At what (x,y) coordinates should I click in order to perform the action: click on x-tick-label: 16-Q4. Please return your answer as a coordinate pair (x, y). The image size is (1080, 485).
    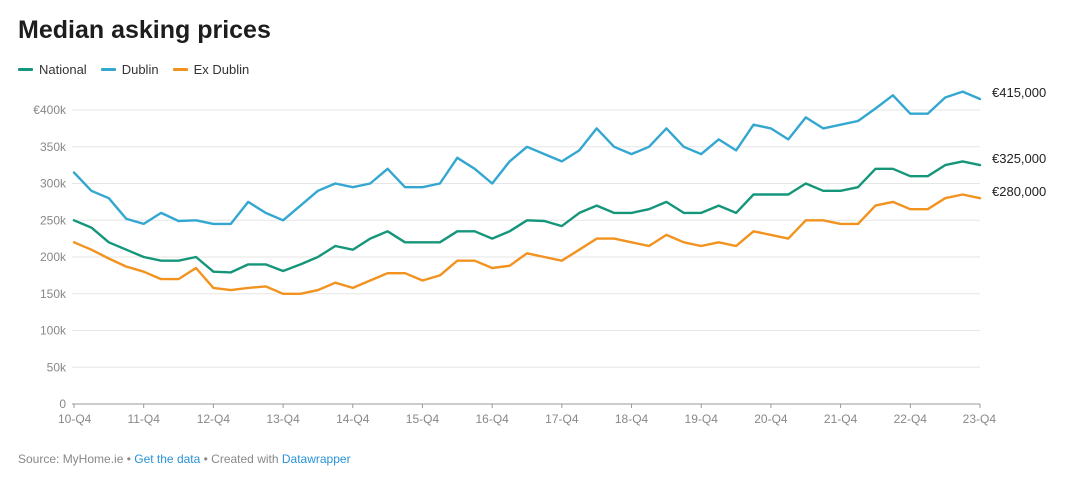
    Looking at the image, I should click on (492, 419).